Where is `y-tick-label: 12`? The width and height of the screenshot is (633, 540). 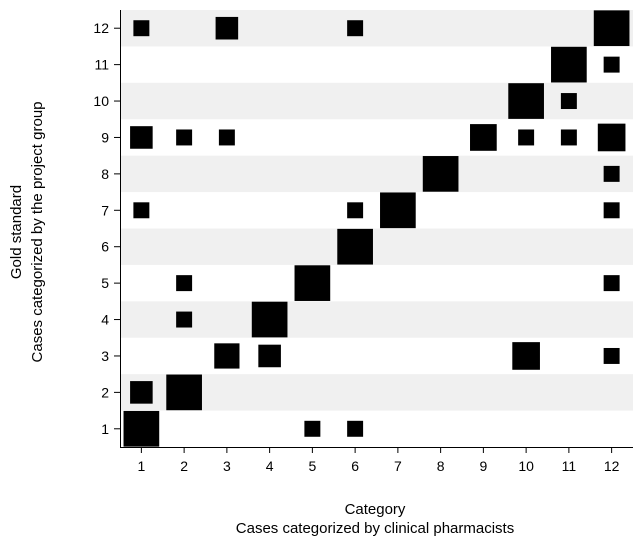
y-tick-label: 12 is located at coordinates (101, 28).